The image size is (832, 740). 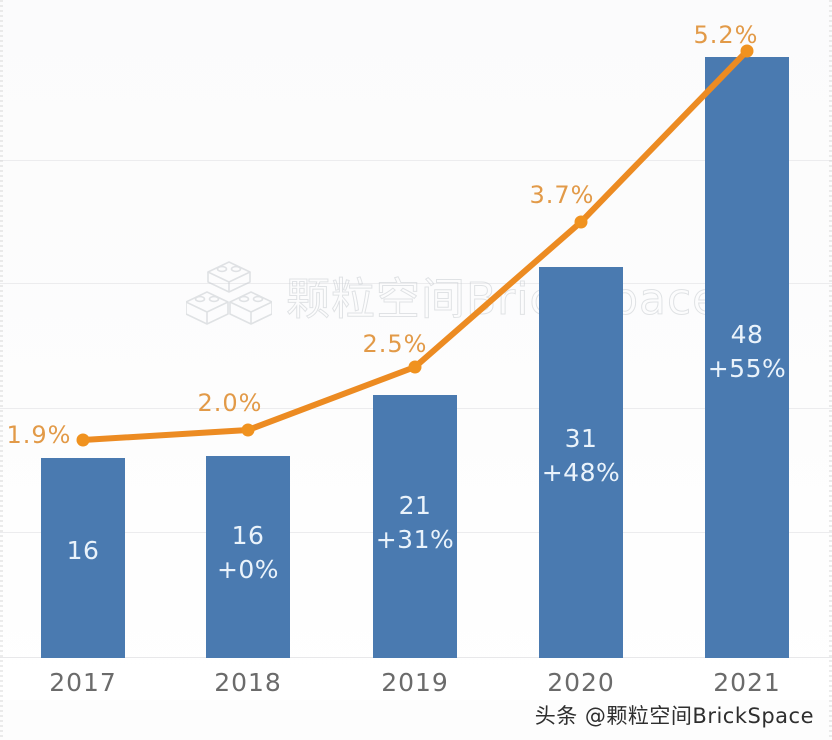 I want to click on line-point-2019, so click(x=415, y=367).